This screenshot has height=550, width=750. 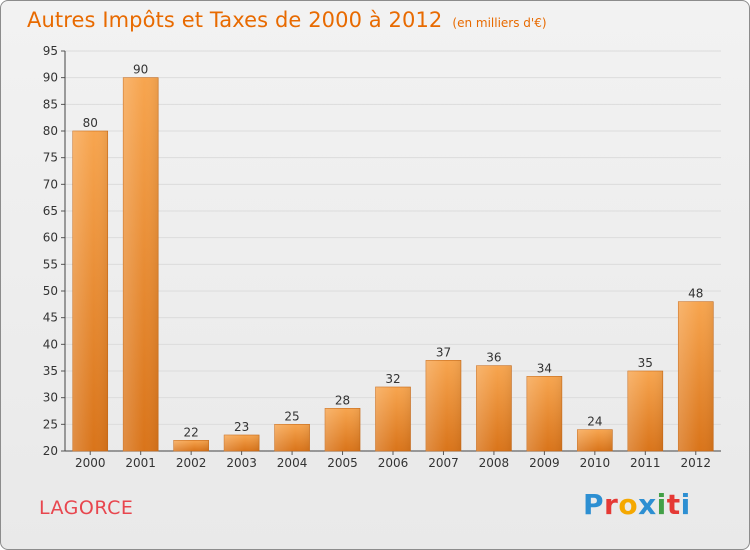 What do you see at coordinates (594, 422) in the screenshot?
I see `bar-value-label: 24` at bounding box center [594, 422].